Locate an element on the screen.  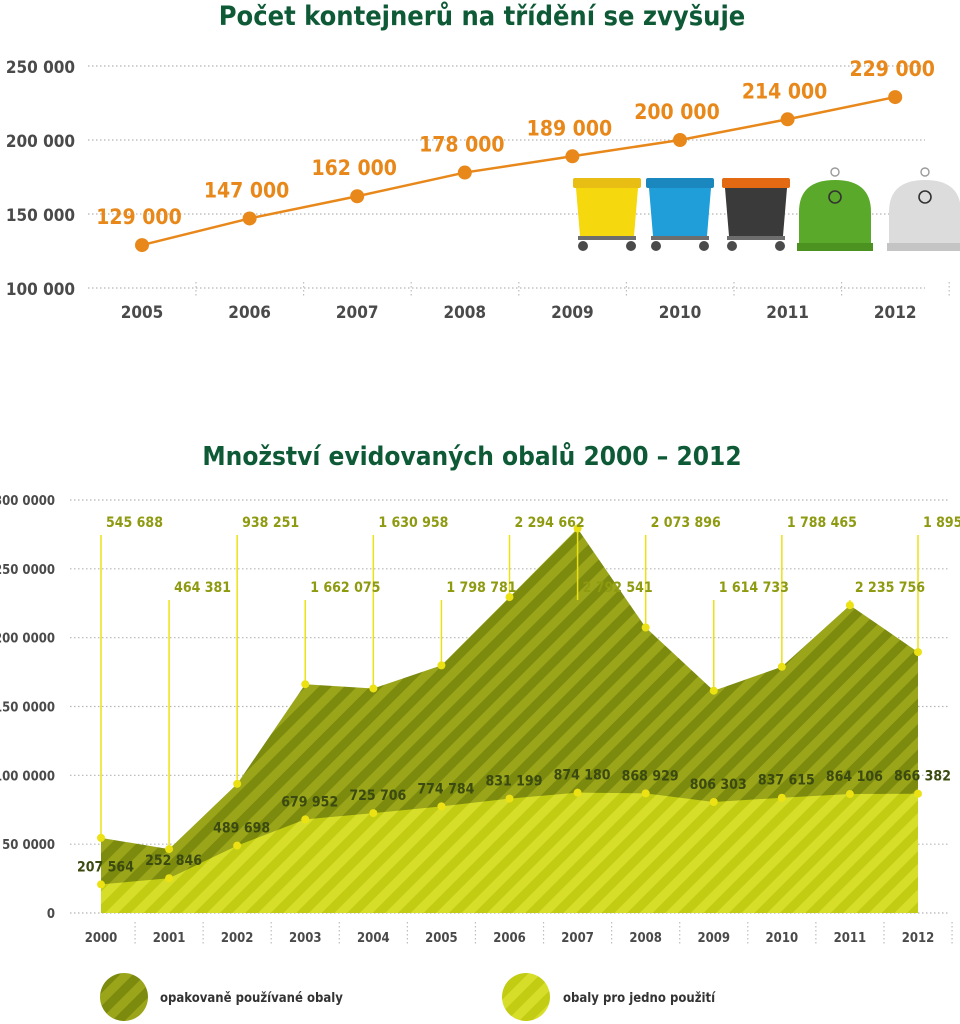
chart1-x-tick-label: 2011 is located at coordinates (787, 313).